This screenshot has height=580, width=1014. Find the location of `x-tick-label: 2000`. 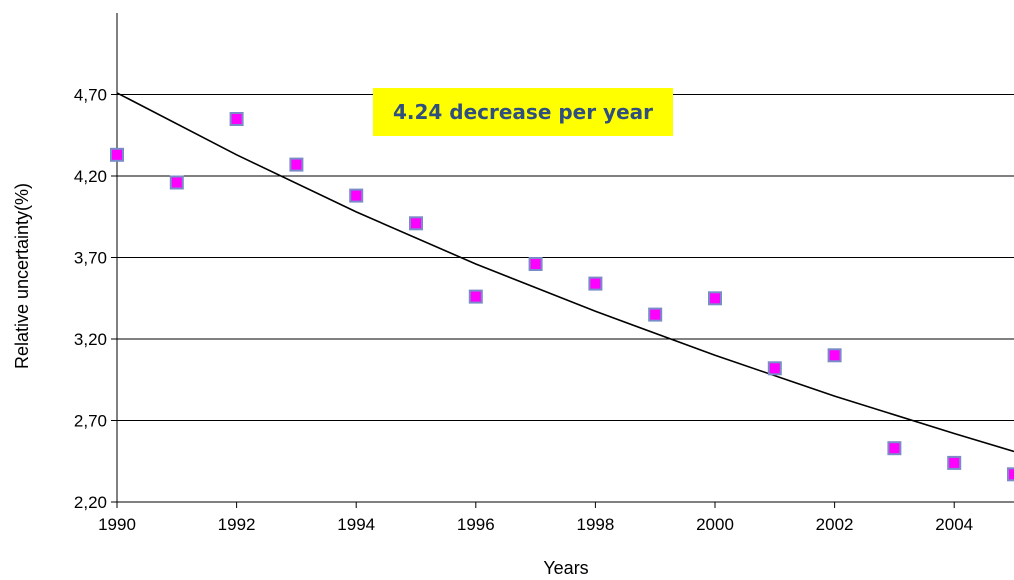

x-tick-label: 2000 is located at coordinates (715, 524).